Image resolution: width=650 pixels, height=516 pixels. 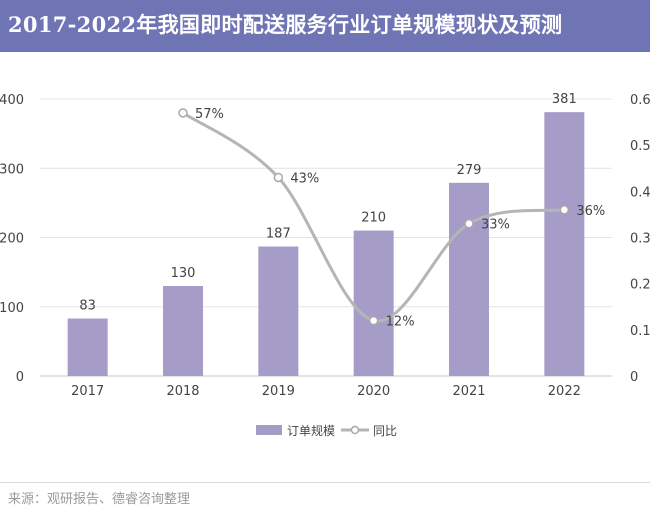 I want to click on bar-value-label: 210, so click(x=373, y=218).